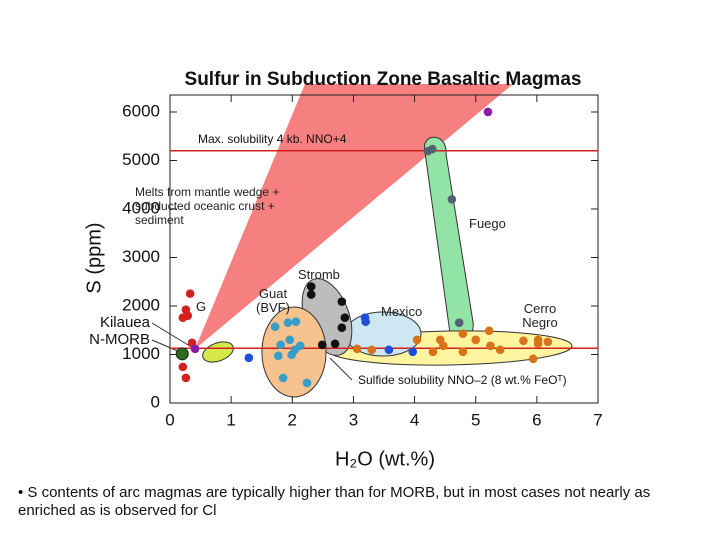 Image resolution: width=720 pixels, height=540 pixels. I want to click on series-label: Mexico, so click(402, 311).